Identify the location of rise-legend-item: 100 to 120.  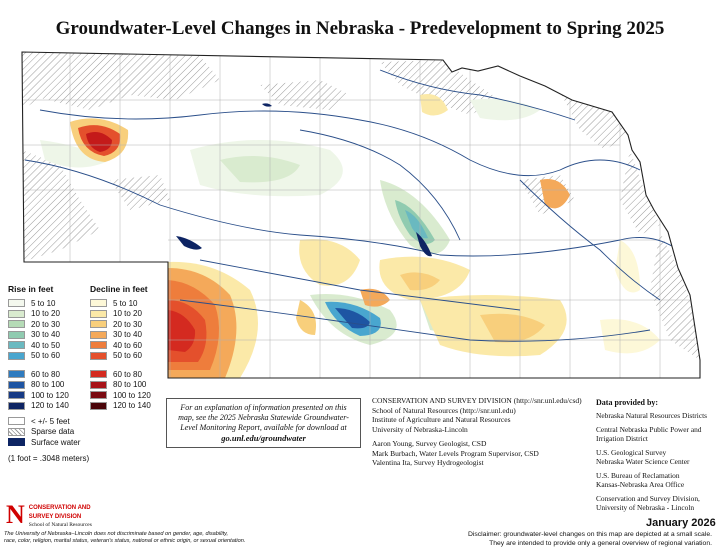
(38, 395).